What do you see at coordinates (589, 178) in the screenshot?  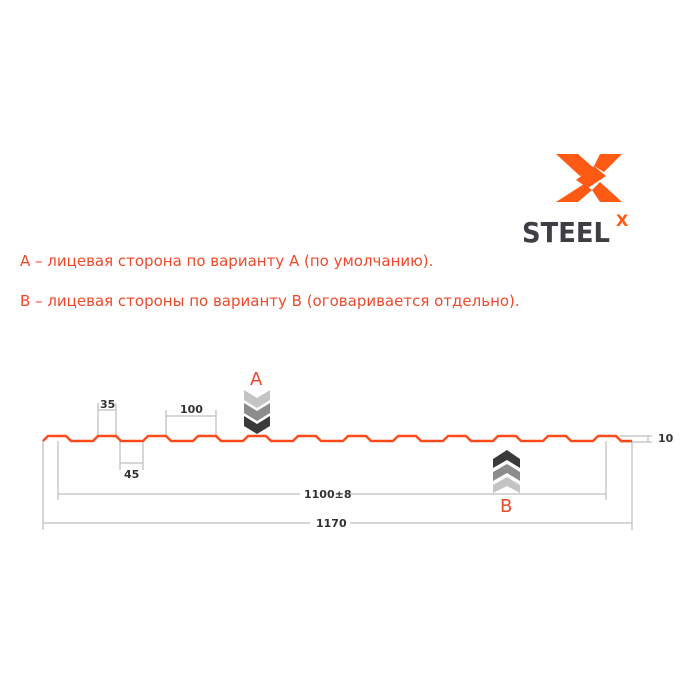 I see `logo-x-mark` at bounding box center [589, 178].